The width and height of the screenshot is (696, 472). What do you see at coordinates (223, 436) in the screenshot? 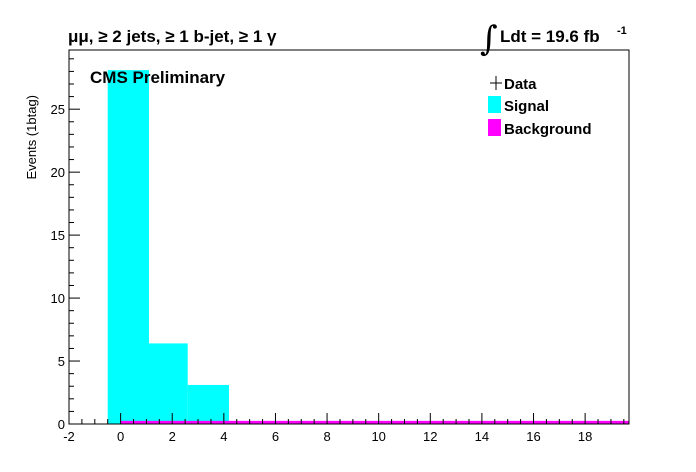
I see `x-tick-label: 4` at bounding box center [223, 436].